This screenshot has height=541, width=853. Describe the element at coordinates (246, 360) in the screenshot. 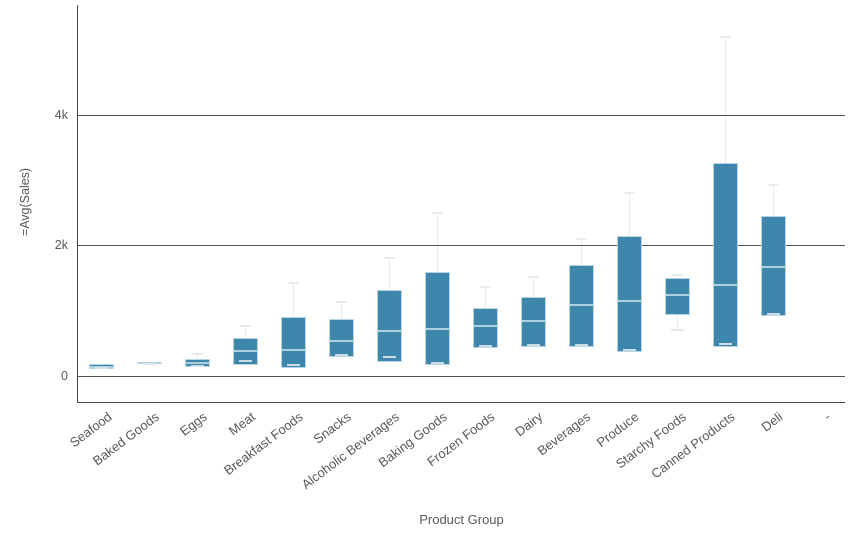

I see `min-whisker-cap-meat` at that location.